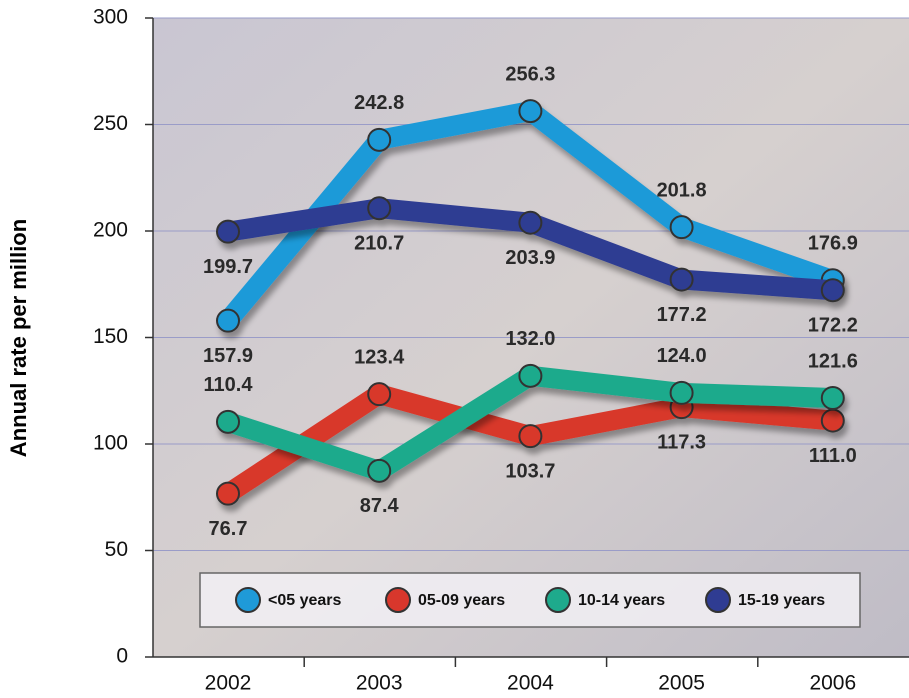 The image size is (909, 698). Describe the element at coordinates (530, 74) in the screenshot. I see `value-label: 256.3` at that location.